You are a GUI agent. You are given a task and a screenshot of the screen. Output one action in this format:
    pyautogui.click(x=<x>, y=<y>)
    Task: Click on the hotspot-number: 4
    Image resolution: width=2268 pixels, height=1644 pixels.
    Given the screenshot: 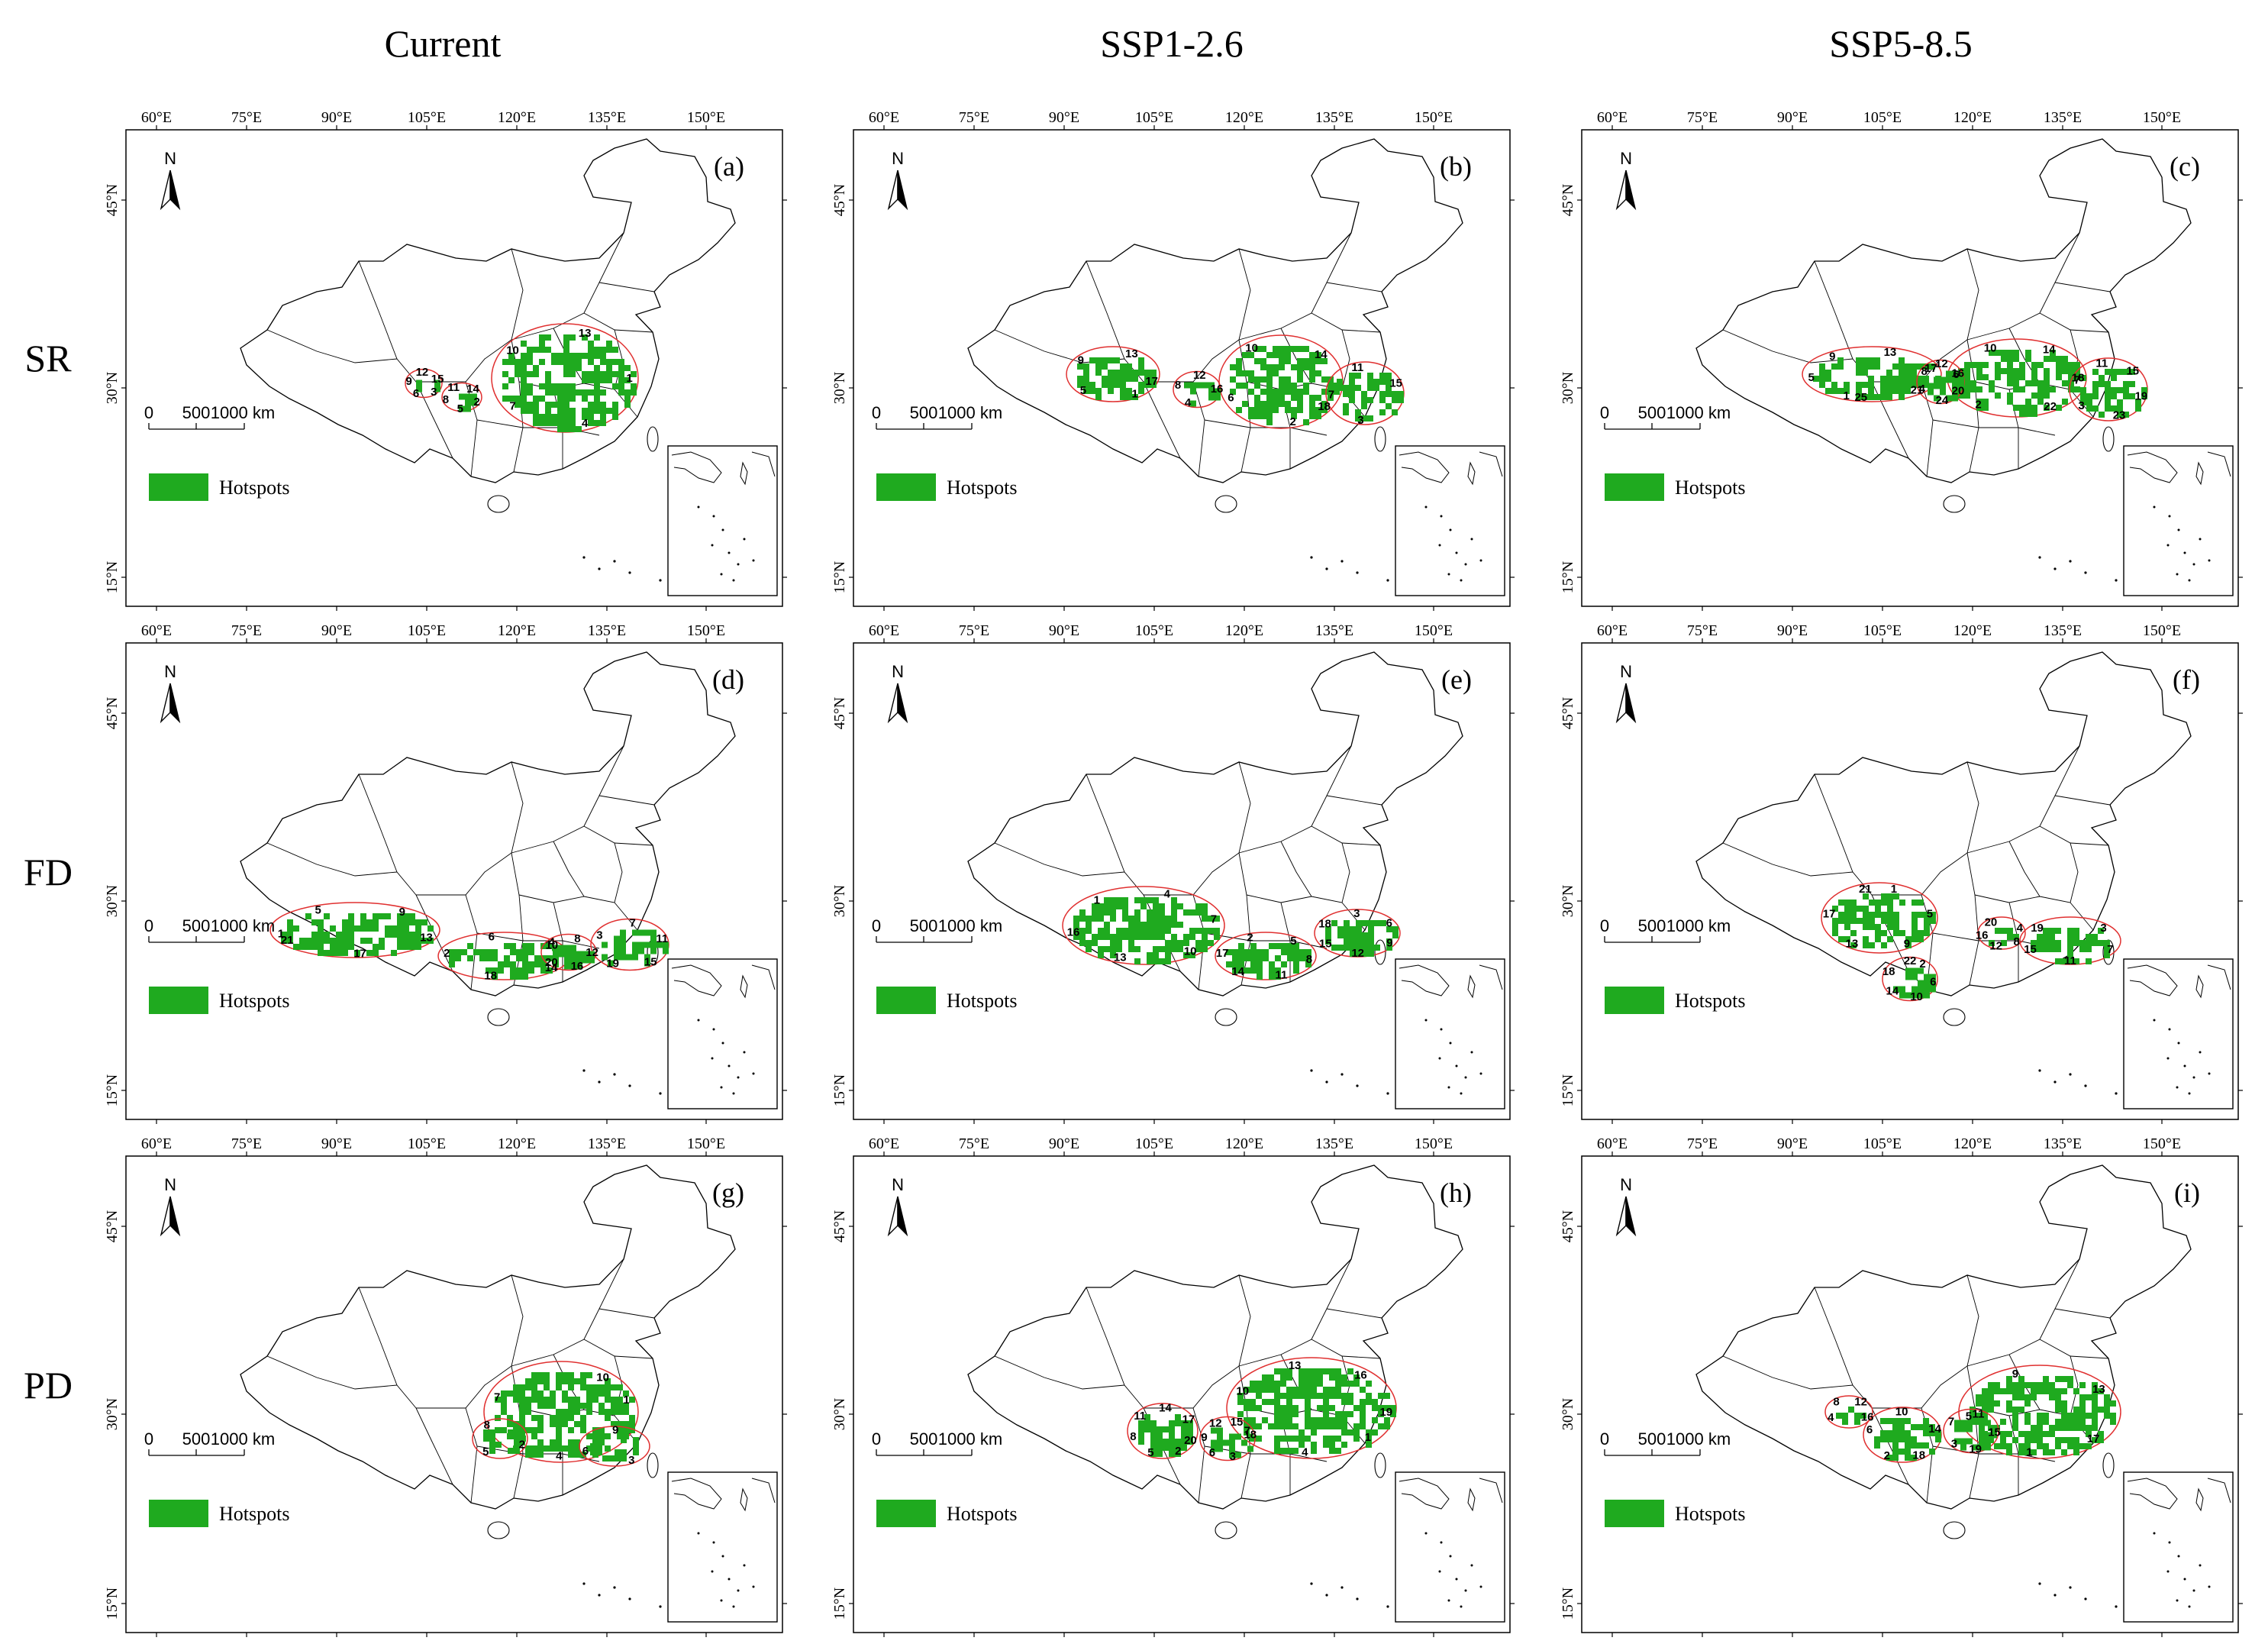 What is the action you would take?
    pyautogui.click(x=2021, y=928)
    